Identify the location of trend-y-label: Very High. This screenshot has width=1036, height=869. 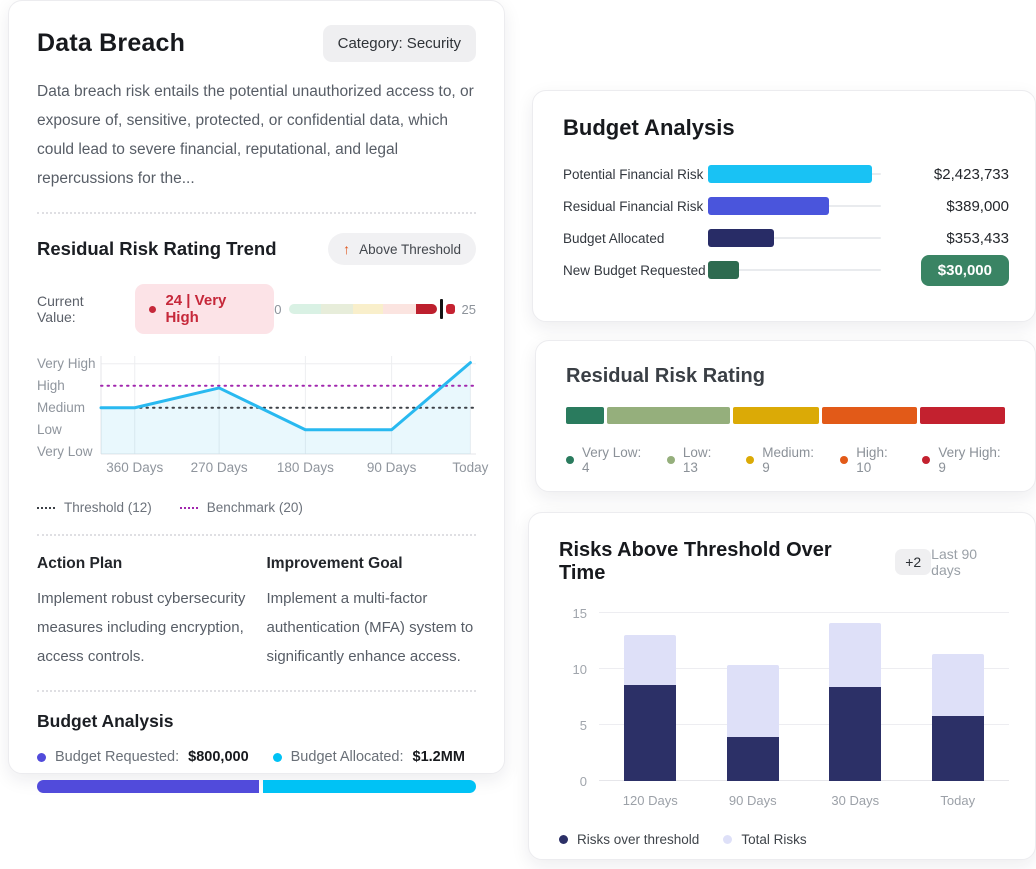
(66, 363).